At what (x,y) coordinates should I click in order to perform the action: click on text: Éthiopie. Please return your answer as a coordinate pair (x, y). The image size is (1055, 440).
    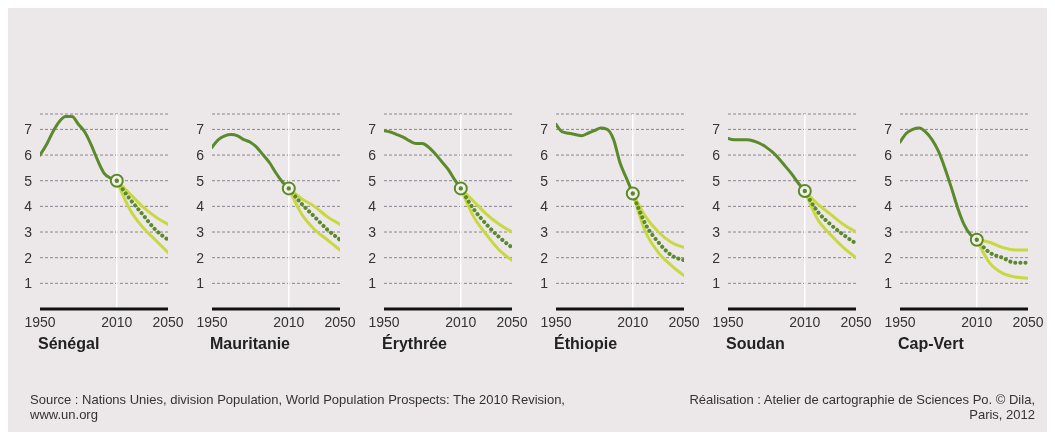
    Looking at the image, I should click on (586, 344).